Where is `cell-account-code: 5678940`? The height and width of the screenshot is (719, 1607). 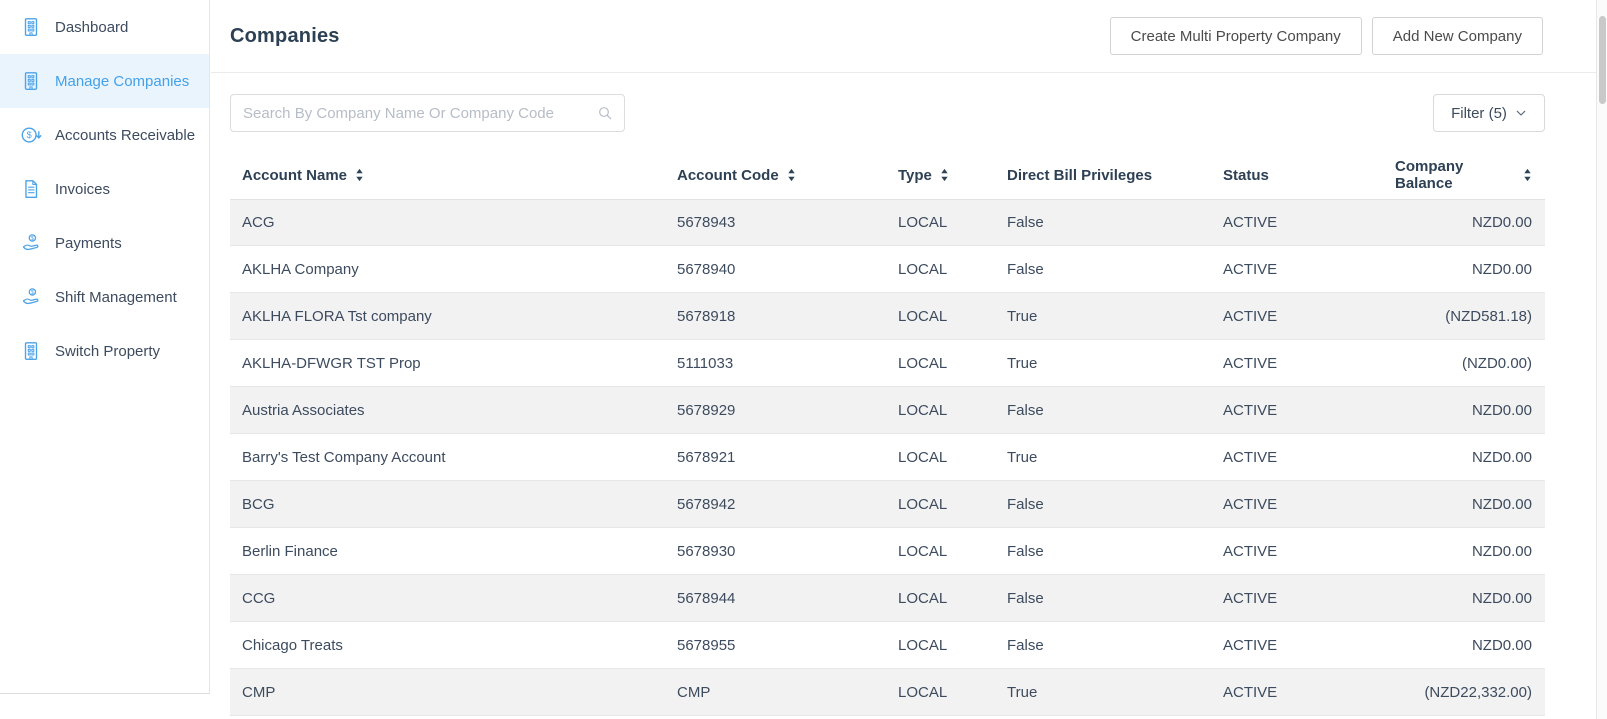
cell-account-code: 5678940 is located at coordinates (706, 269).